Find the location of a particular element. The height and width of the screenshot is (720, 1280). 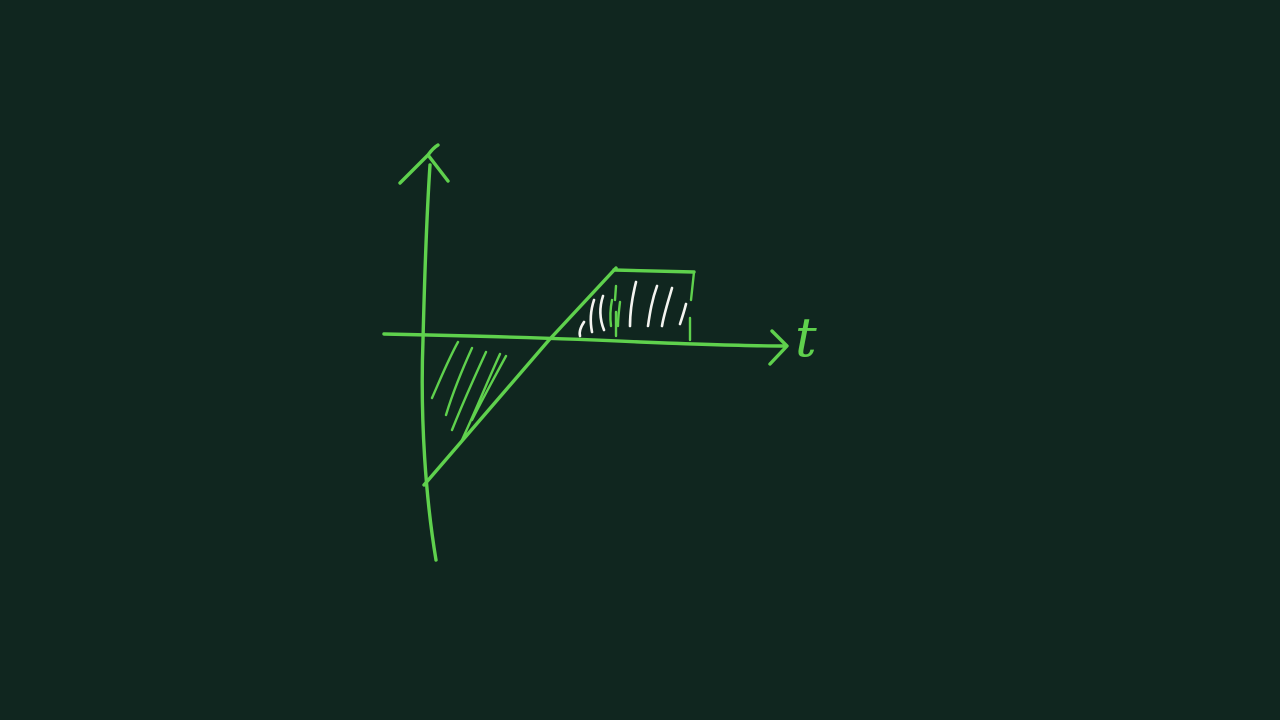

plateau-right-edge is located at coordinates (692, 306).